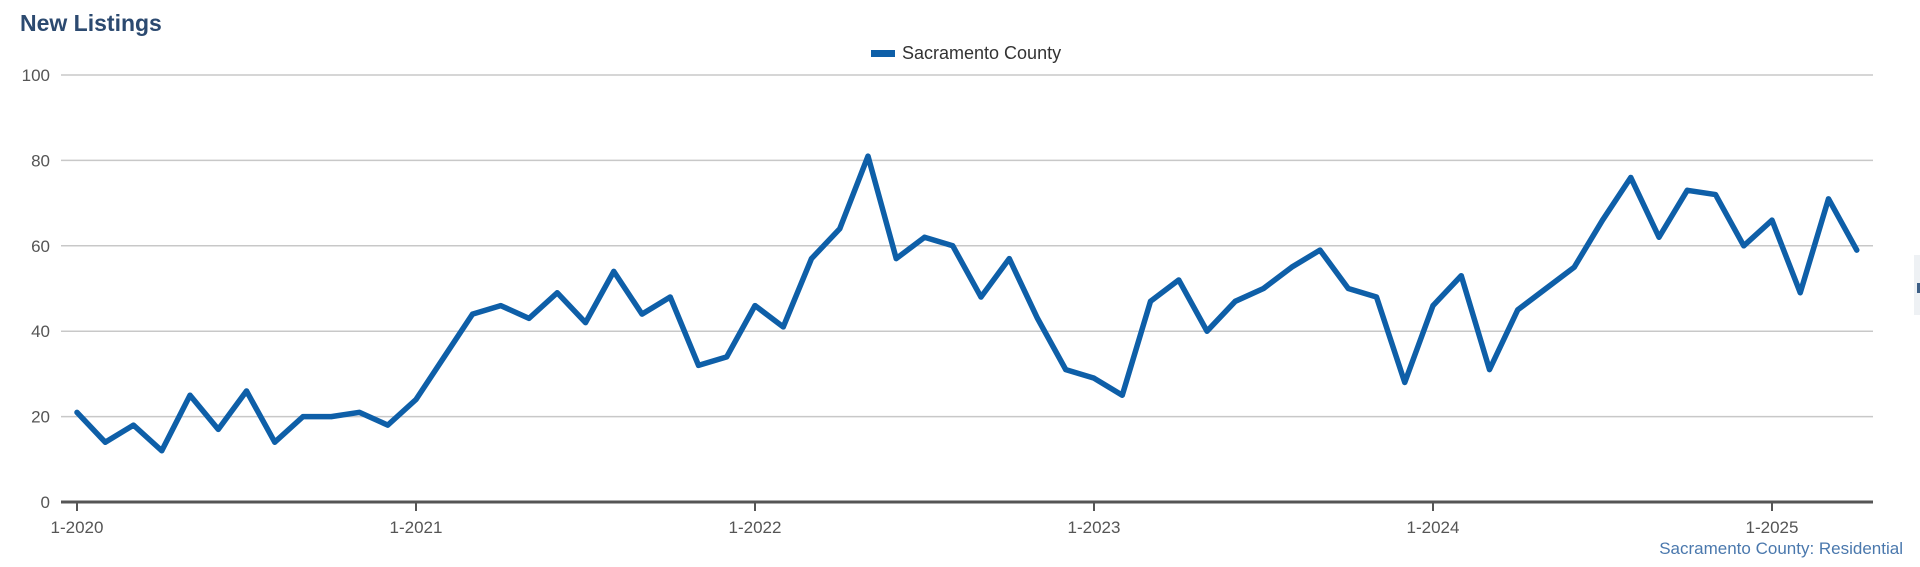 Image resolution: width=1920 pixels, height=567 pixels. I want to click on data-point-4-2023, so click(1179, 280).